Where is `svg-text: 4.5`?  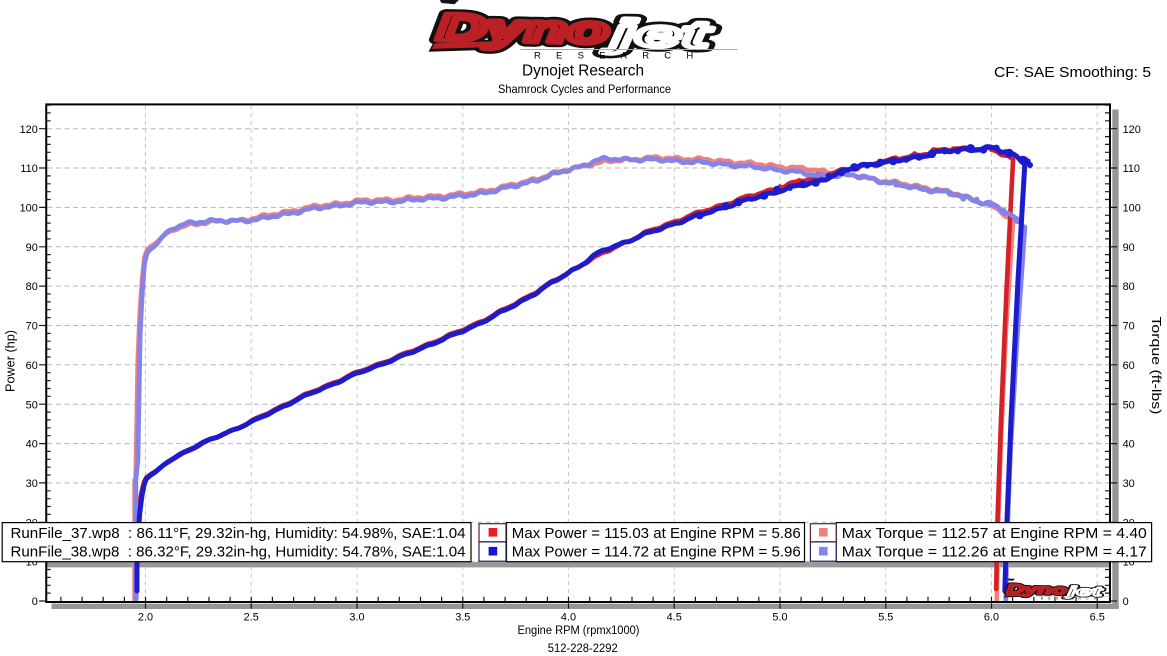 svg-text: 4.5 is located at coordinates (674, 617).